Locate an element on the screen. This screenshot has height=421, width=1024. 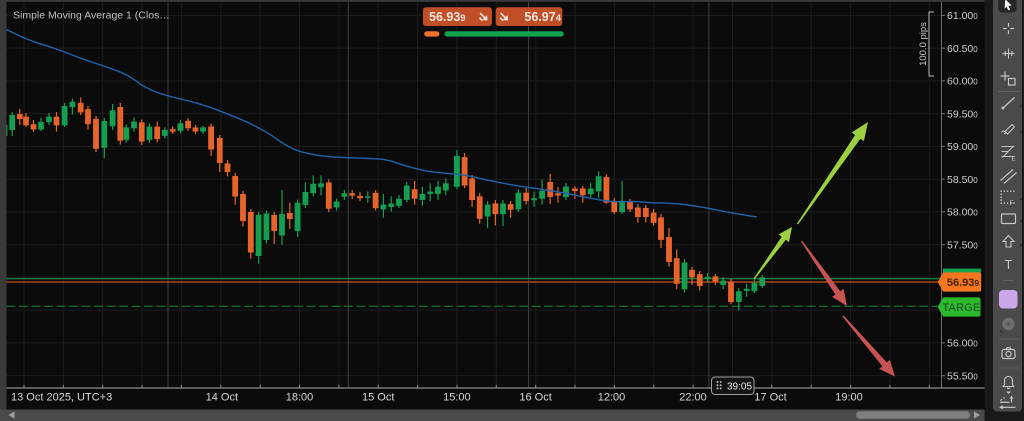
svg-text: 15:00 is located at coordinates (457, 398).